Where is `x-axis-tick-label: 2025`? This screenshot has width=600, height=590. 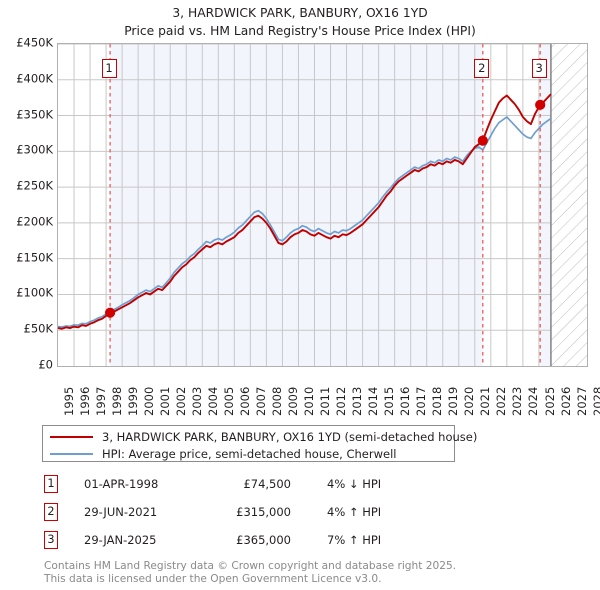 x-axis-tick-label: 2025 is located at coordinates (549, 401).